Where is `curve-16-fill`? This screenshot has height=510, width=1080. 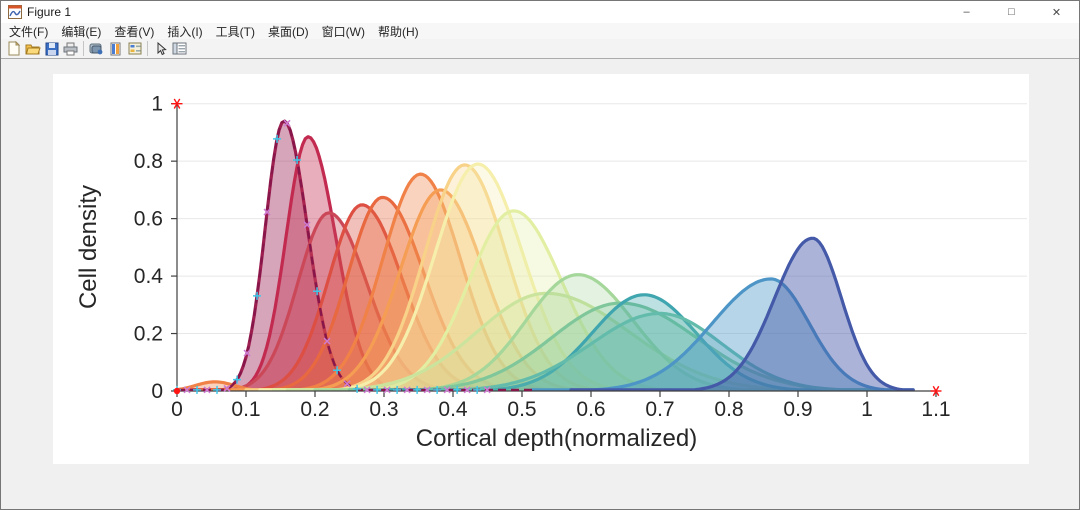 curve-16-fill is located at coordinates (724, 335).